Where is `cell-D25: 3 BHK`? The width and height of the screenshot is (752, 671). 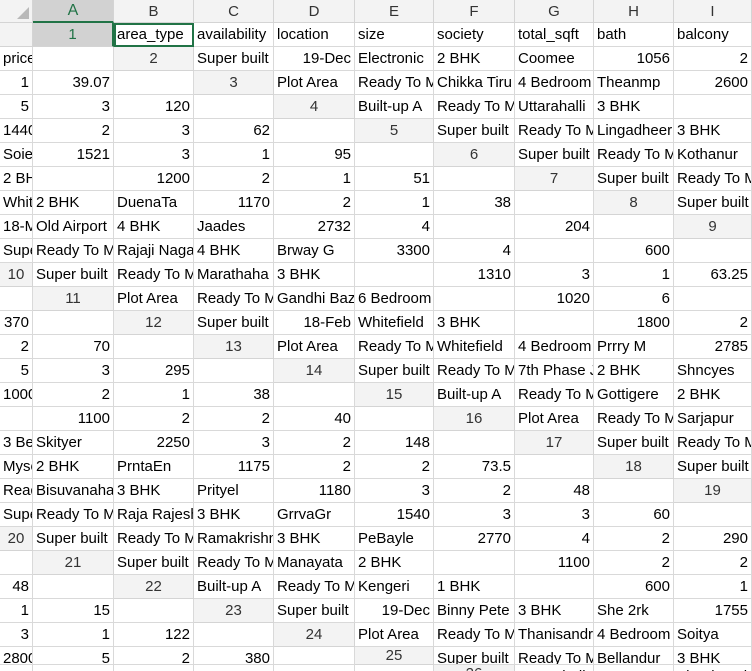
cell-D25: 3 BHK is located at coordinates (713, 656).